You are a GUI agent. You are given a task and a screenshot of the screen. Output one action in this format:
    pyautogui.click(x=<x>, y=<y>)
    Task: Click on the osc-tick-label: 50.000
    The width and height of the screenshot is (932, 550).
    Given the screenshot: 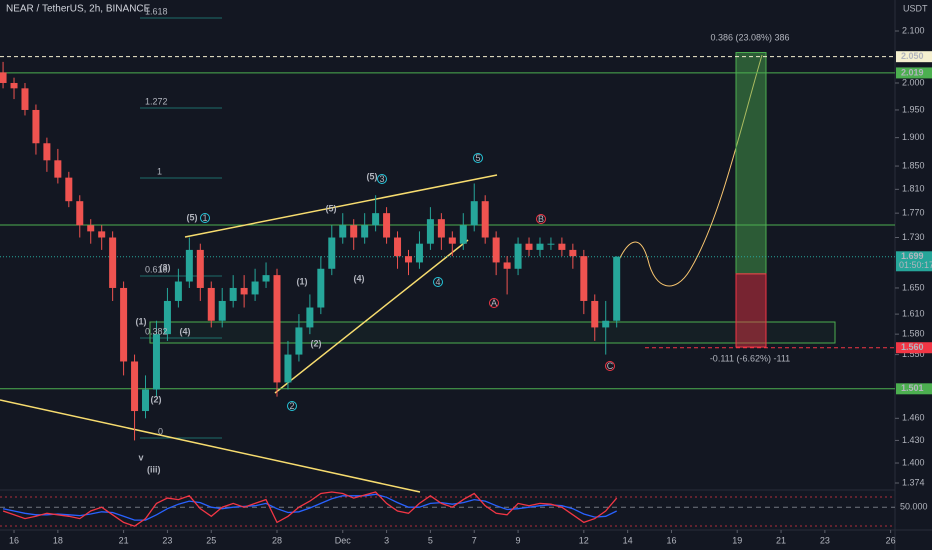 What is the action you would take?
    pyautogui.click(x=914, y=507)
    